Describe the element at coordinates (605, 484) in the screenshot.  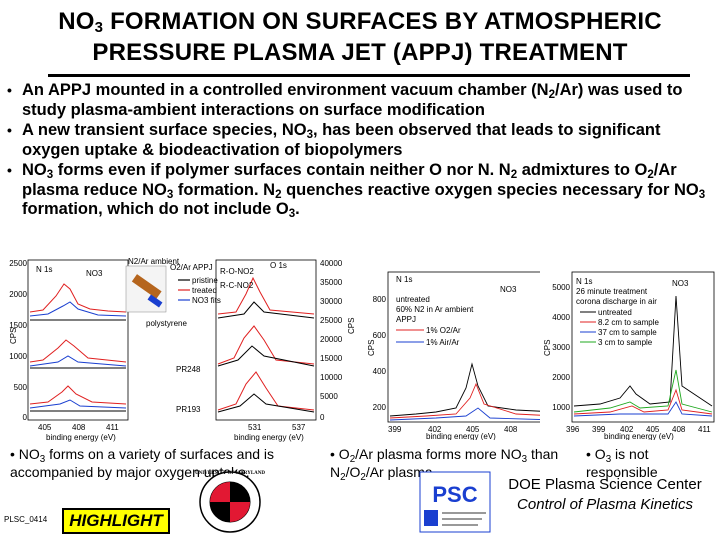
I see `center-name-line-1: DOE Plasma Science Center` at that location.